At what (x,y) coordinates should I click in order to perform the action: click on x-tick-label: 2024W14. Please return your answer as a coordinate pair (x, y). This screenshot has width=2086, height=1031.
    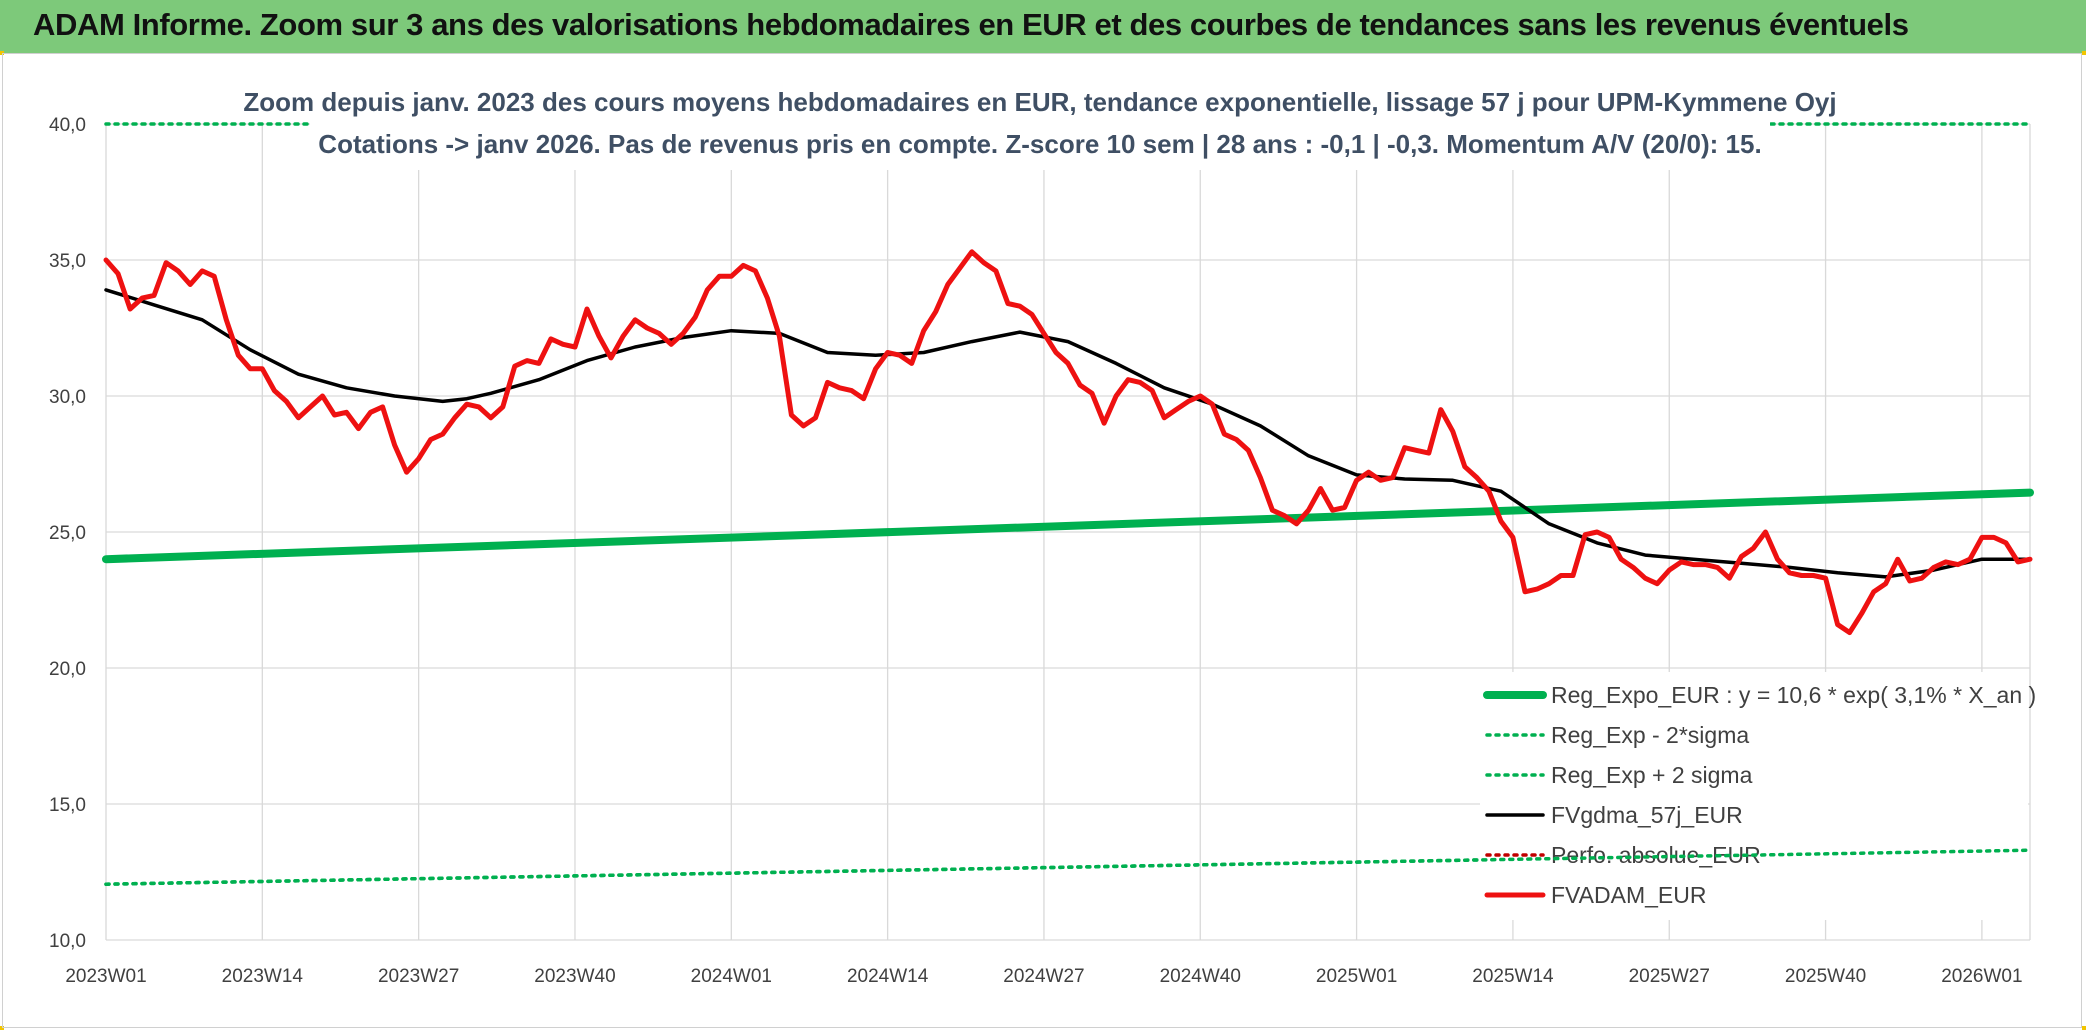
    Looking at the image, I should click on (888, 976).